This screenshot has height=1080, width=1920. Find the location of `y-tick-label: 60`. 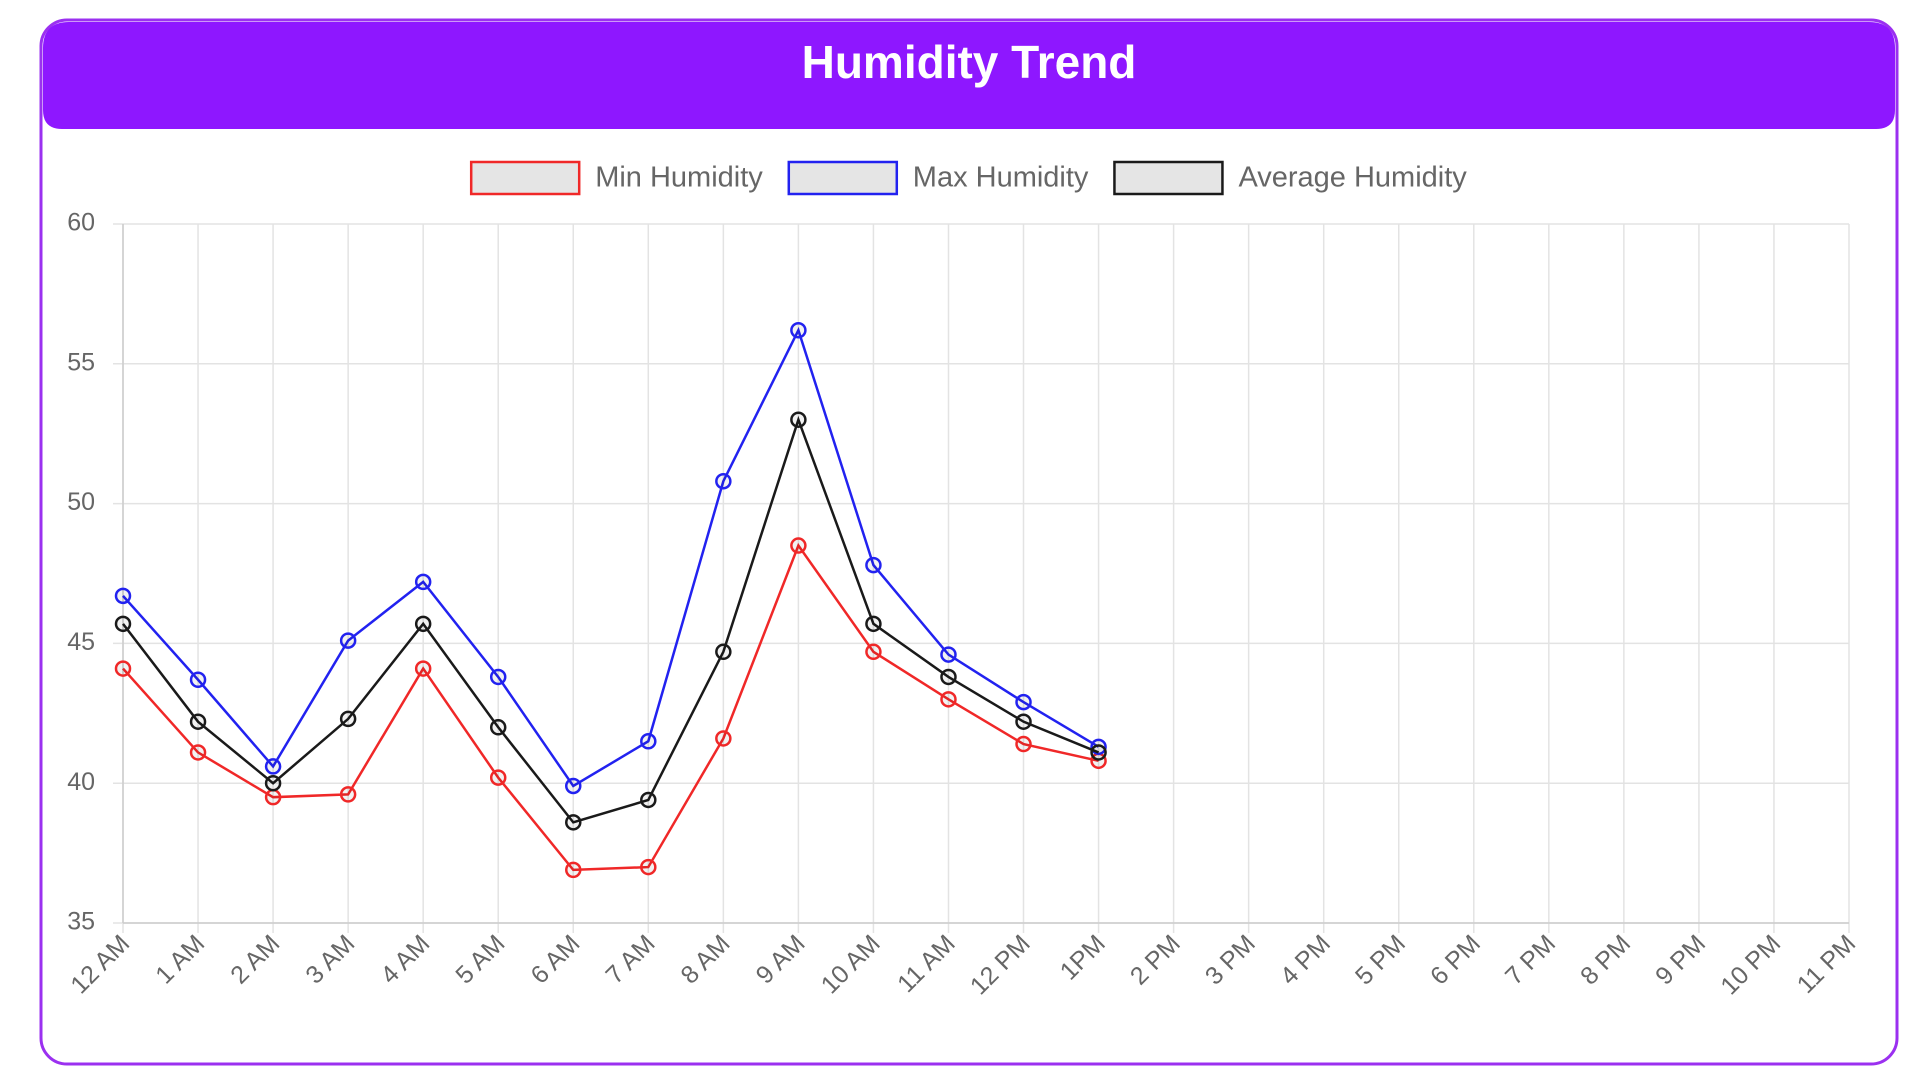

y-tick-label: 60 is located at coordinates (81, 223).